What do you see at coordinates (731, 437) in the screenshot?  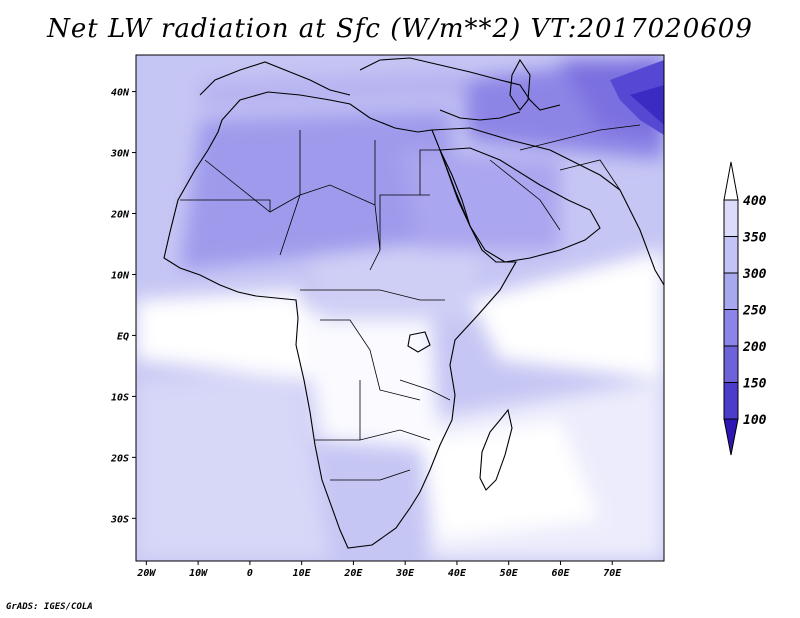 I see `colorbar-bottom-arrow` at bounding box center [731, 437].